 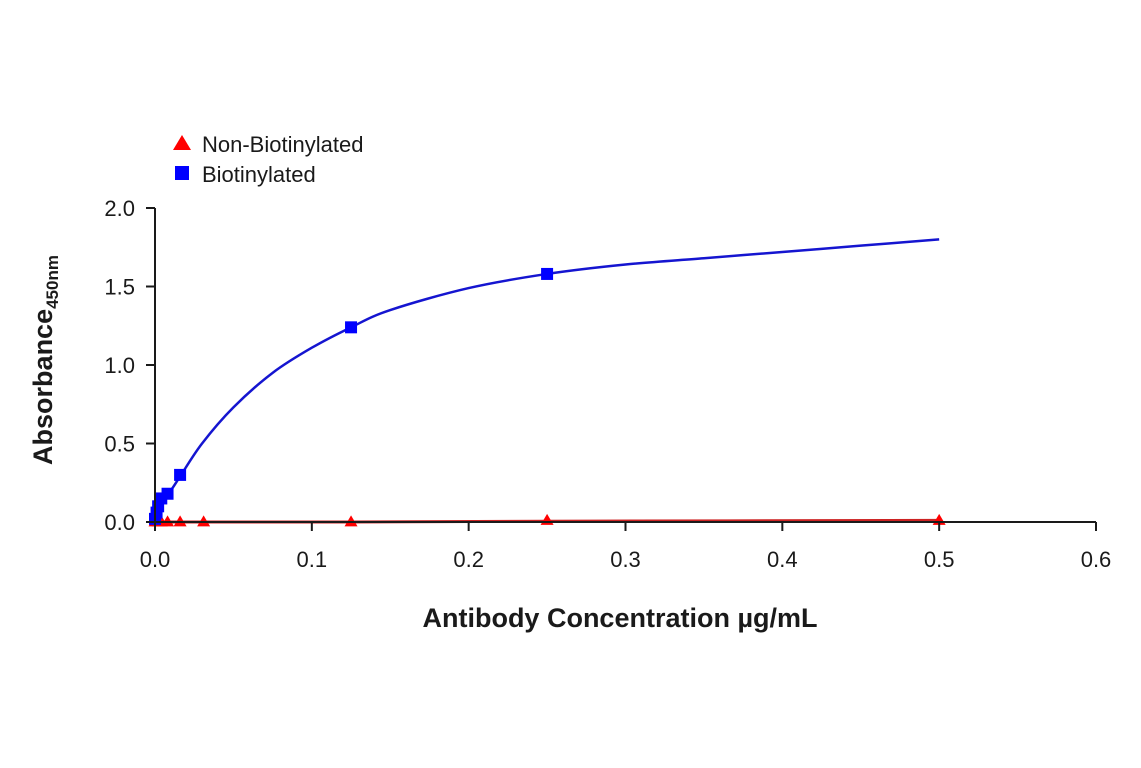 What do you see at coordinates (119, 287) in the screenshot?
I see `y-tick-label: 1.5` at bounding box center [119, 287].